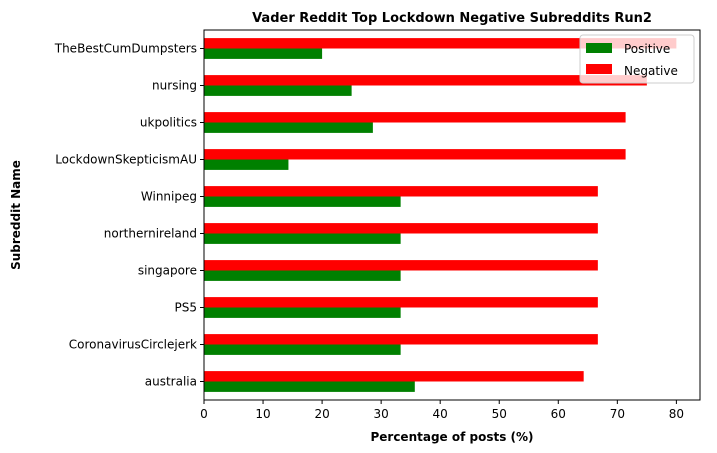 The image size is (717, 453). What do you see at coordinates (169, 197) in the screenshot?
I see `y-tick-label: Winnipeg` at bounding box center [169, 197].